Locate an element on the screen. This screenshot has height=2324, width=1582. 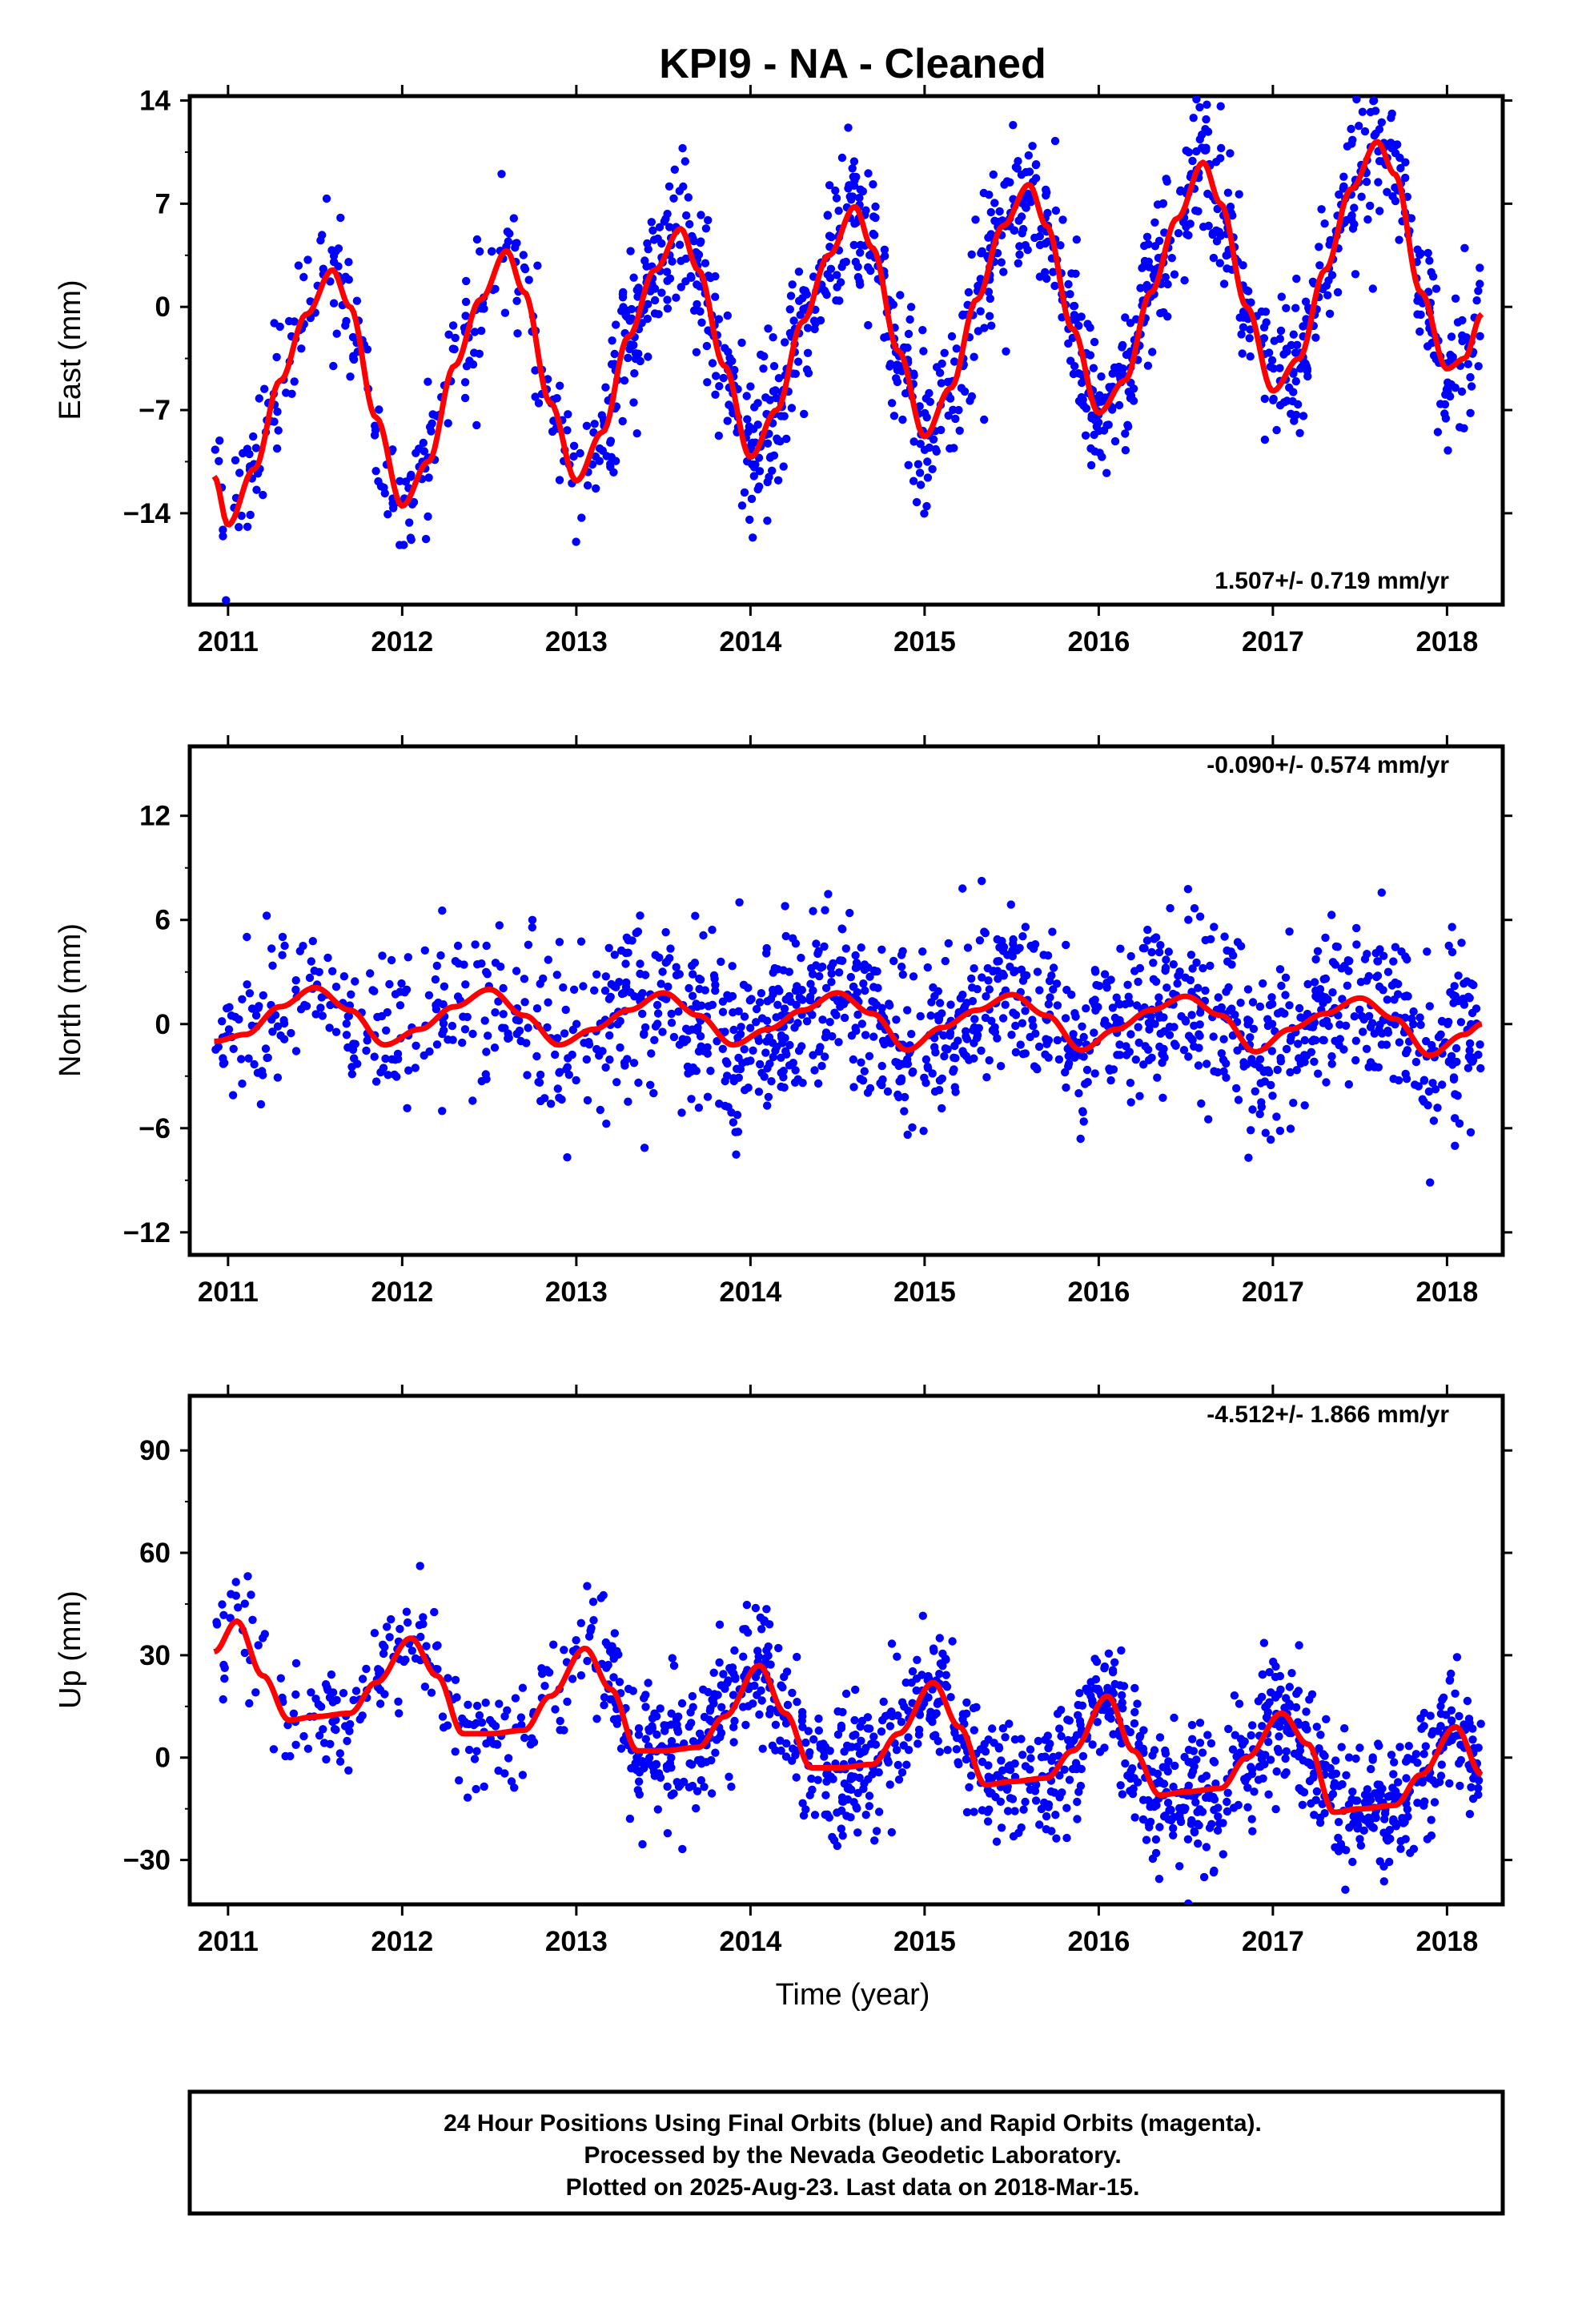
up-x-tick-label: 2018 is located at coordinates (1446, 1942).